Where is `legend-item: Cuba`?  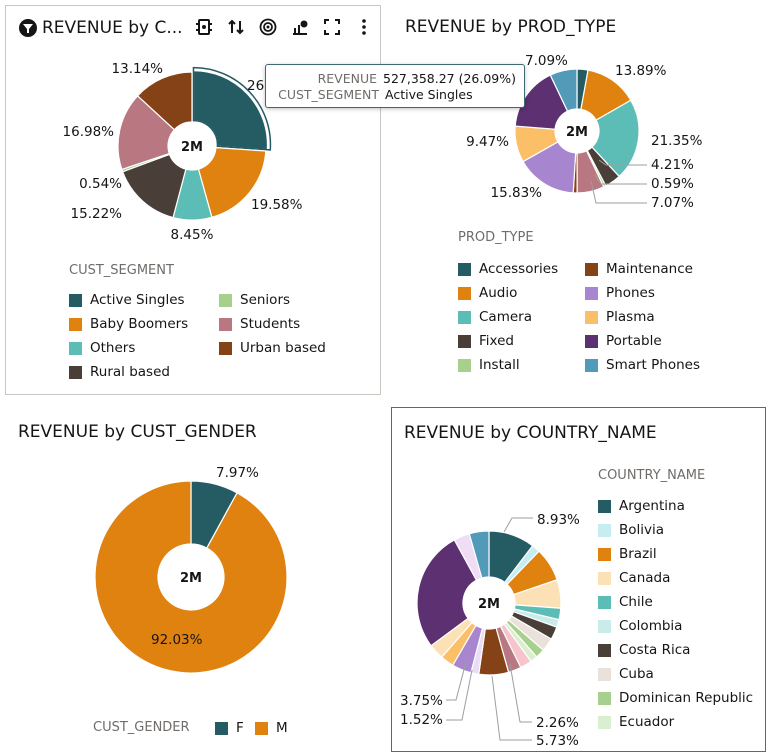
legend-item: Cuba is located at coordinates (626, 674).